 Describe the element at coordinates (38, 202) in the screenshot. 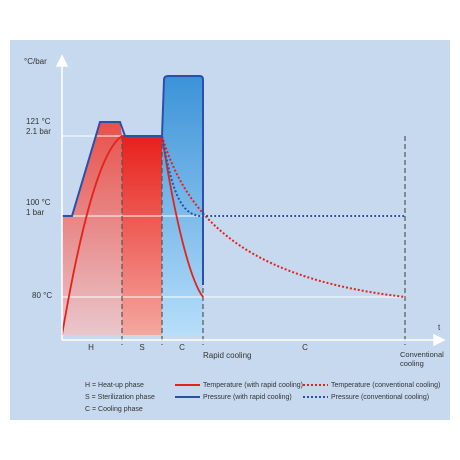

I see `level-label: 100 °C` at that location.